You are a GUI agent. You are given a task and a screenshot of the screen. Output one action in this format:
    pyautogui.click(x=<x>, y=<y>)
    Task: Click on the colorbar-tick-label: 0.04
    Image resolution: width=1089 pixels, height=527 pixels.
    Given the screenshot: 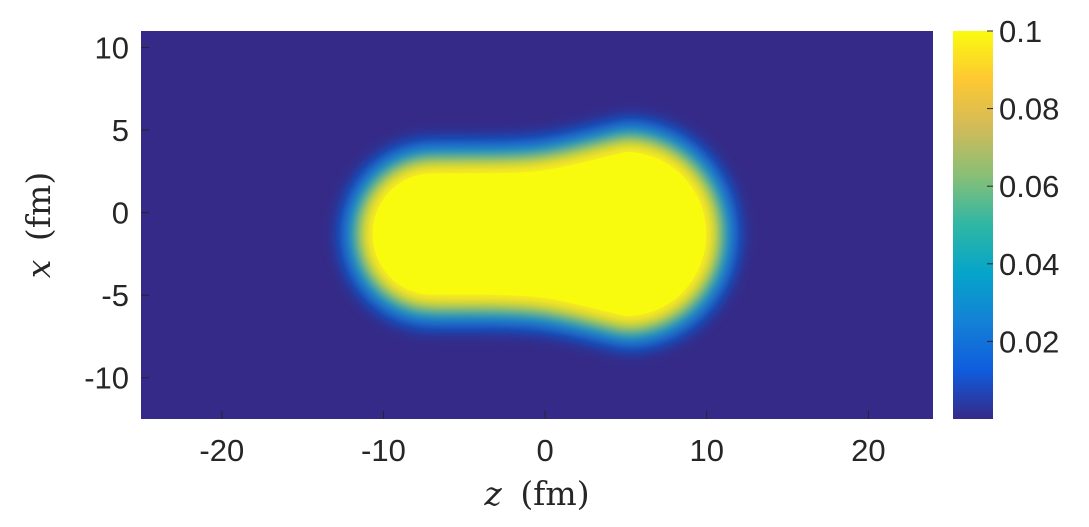 What is the action you would take?
    pyautogui.click(x=1029, y=264)
    